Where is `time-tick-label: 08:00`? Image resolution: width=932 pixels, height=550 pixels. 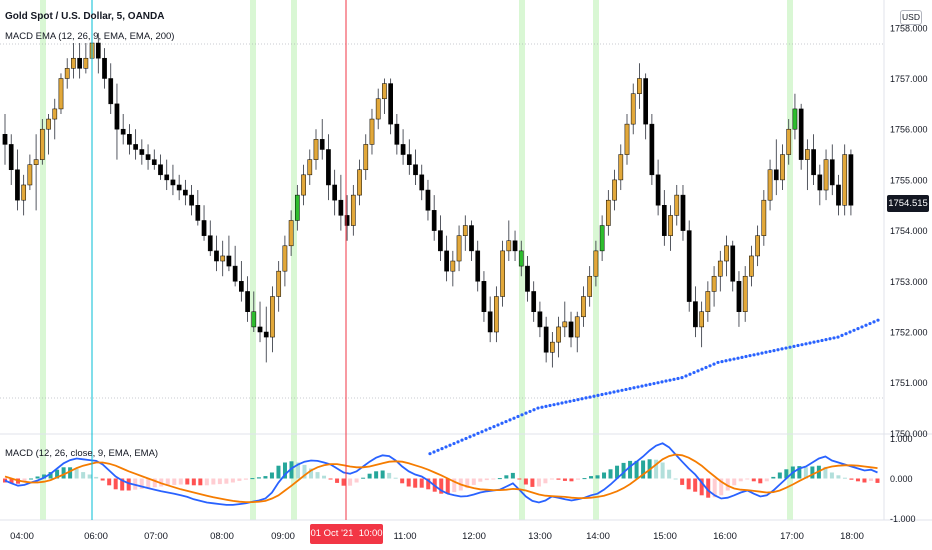
time-tick-label: 08:00 is located at coordinates (222, 536).